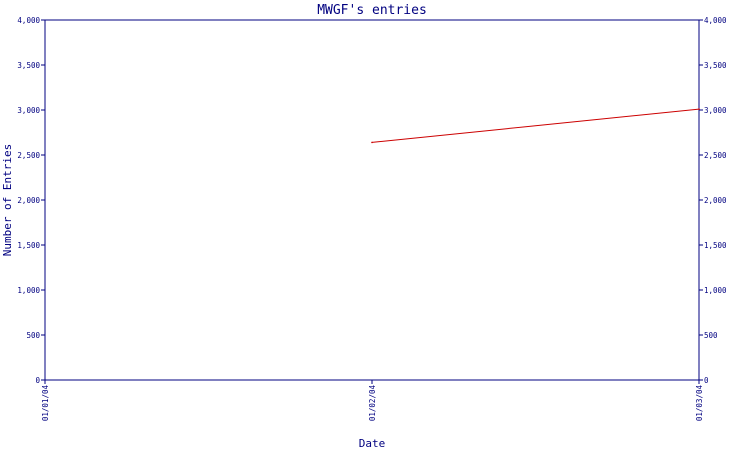  I want to click on x-axis: 01/01/04 01/02/04 01/03/04, so click(372, 400).